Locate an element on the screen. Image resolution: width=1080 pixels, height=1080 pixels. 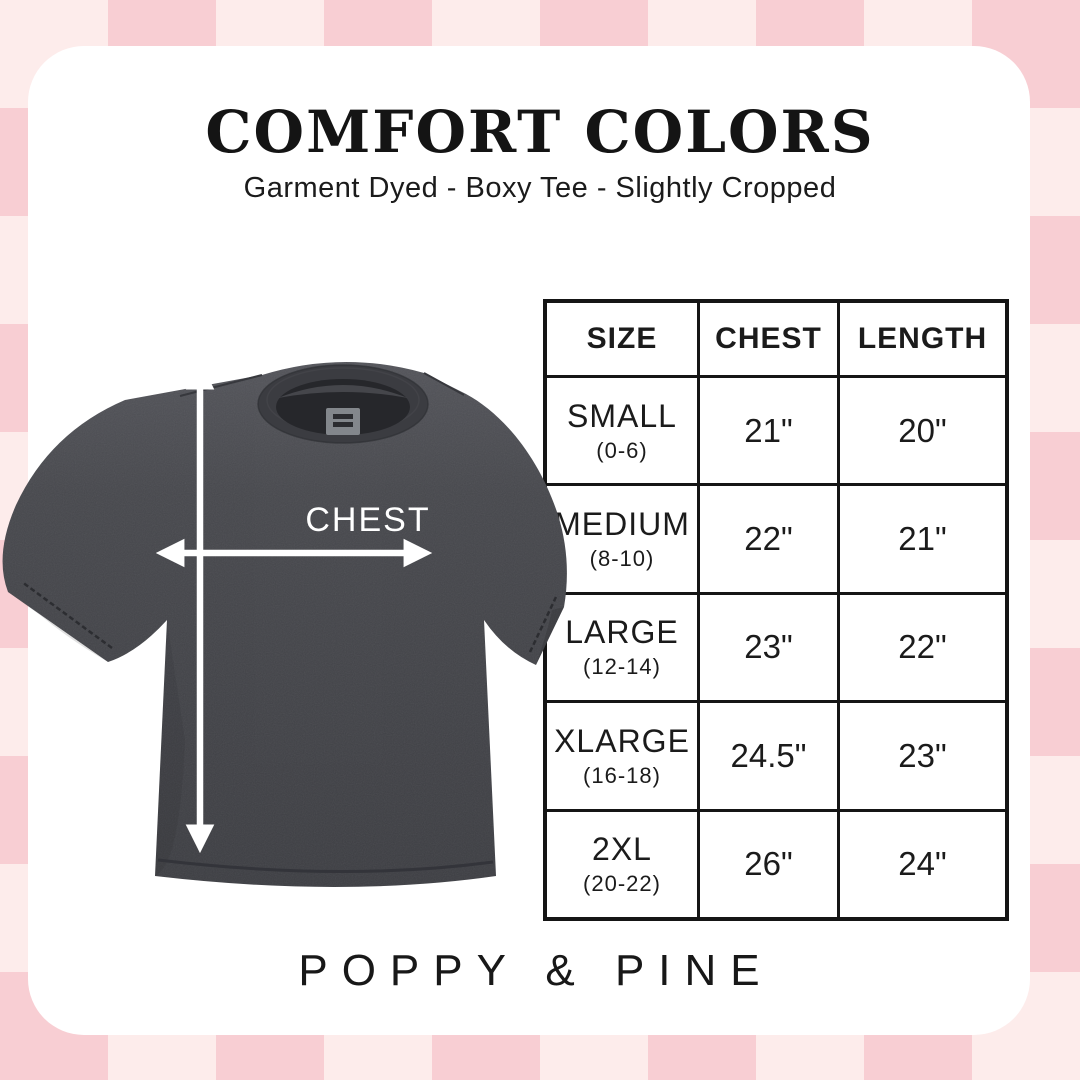
table-row-medium-size: MEDIUM (8-10) is located at coordinates (622, 539).